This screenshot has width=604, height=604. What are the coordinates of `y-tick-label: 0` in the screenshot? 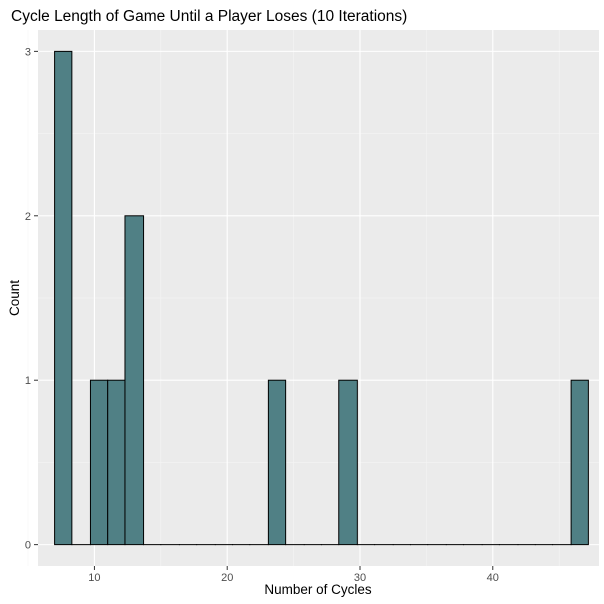 It's located at (28, 546).